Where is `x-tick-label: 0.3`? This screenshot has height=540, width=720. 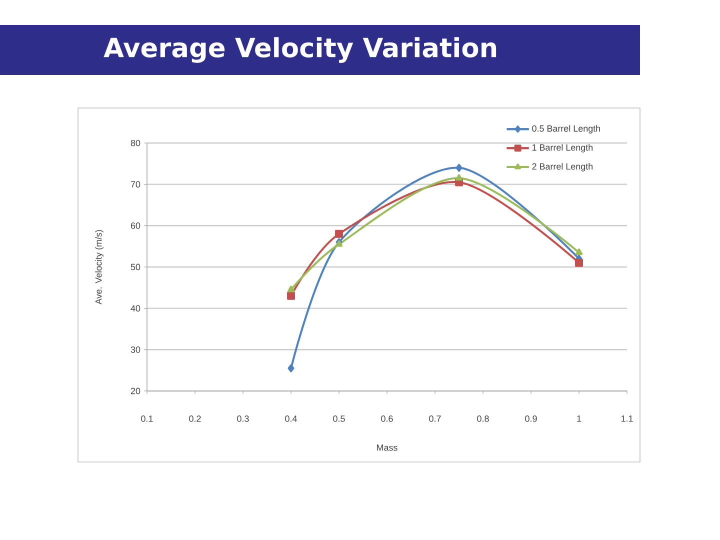
x-tick-label: 0.3 is located at coordinates (243, 419).